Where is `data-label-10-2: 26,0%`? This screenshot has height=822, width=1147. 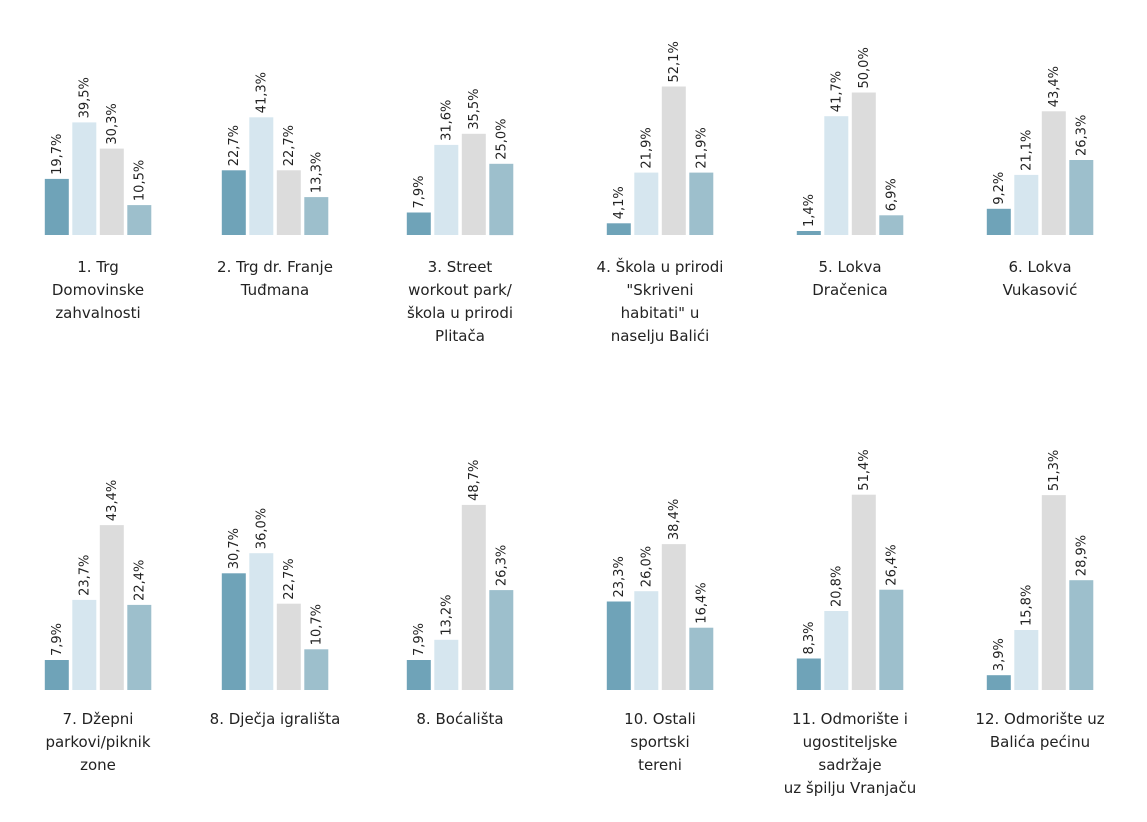 data-label-10-2: 26,0% is located at coordinates (646, 566).